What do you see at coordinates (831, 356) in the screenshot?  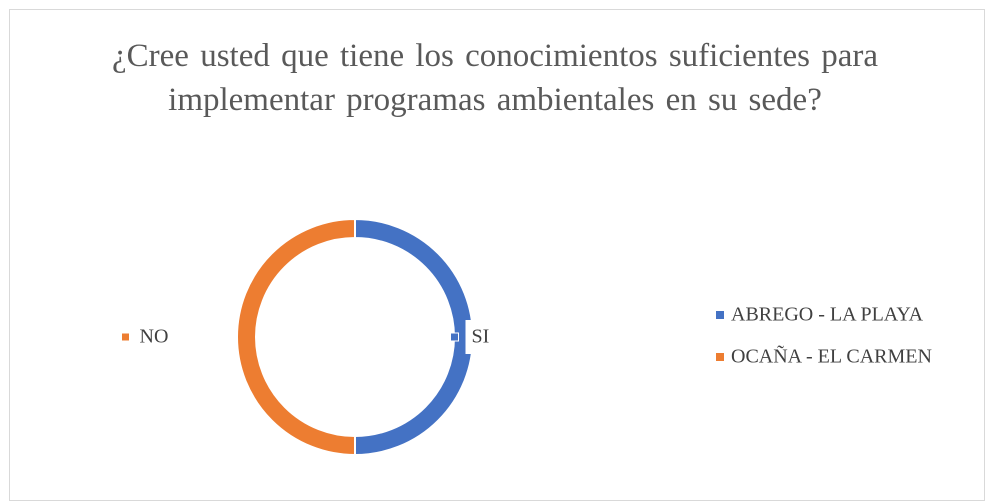 I see `legend-label: OCAÑA - EL CARMEN` at bounding box center [831, 356].